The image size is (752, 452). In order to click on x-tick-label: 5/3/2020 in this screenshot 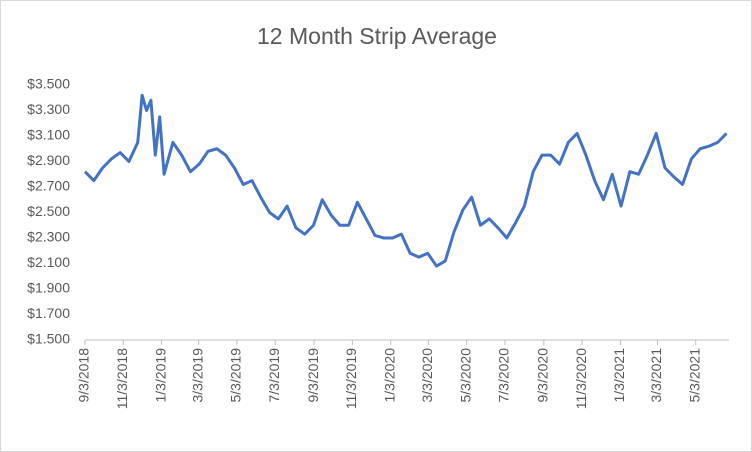, I will do `click(465, 375)`.